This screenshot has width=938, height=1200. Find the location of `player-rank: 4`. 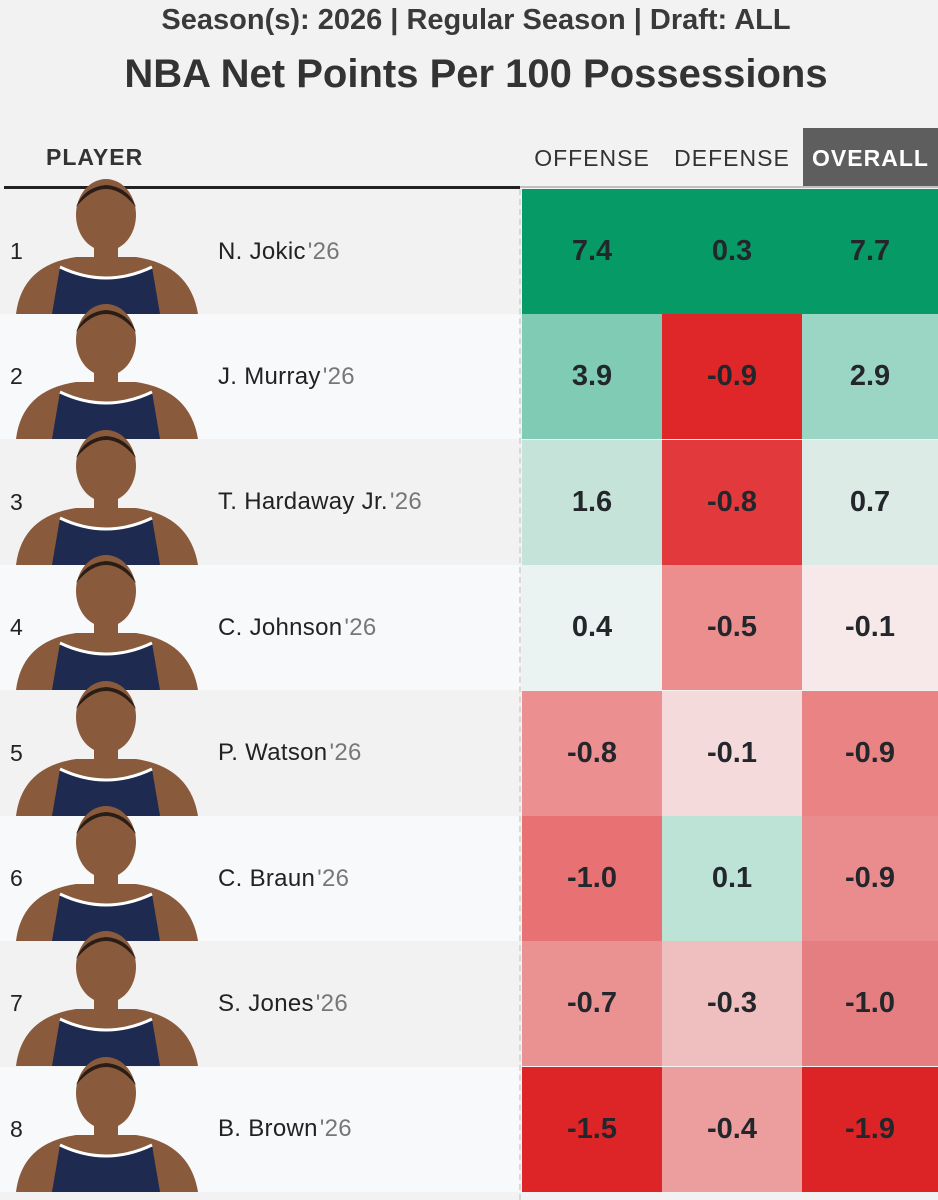

player-rank: 4 is located at coordinates (16, 627).